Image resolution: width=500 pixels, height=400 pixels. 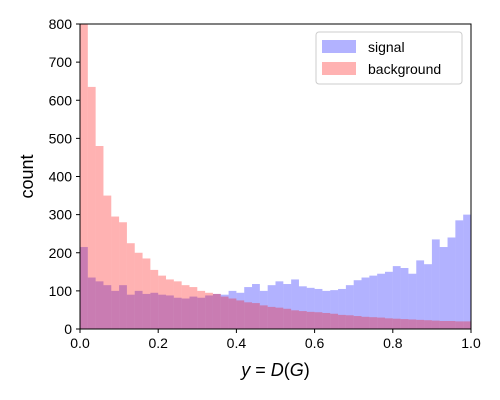 What do you see at coordinates (61, 215) in the screenshot?
I see `y-tick-label: 300` at bounding box center [61, 215].